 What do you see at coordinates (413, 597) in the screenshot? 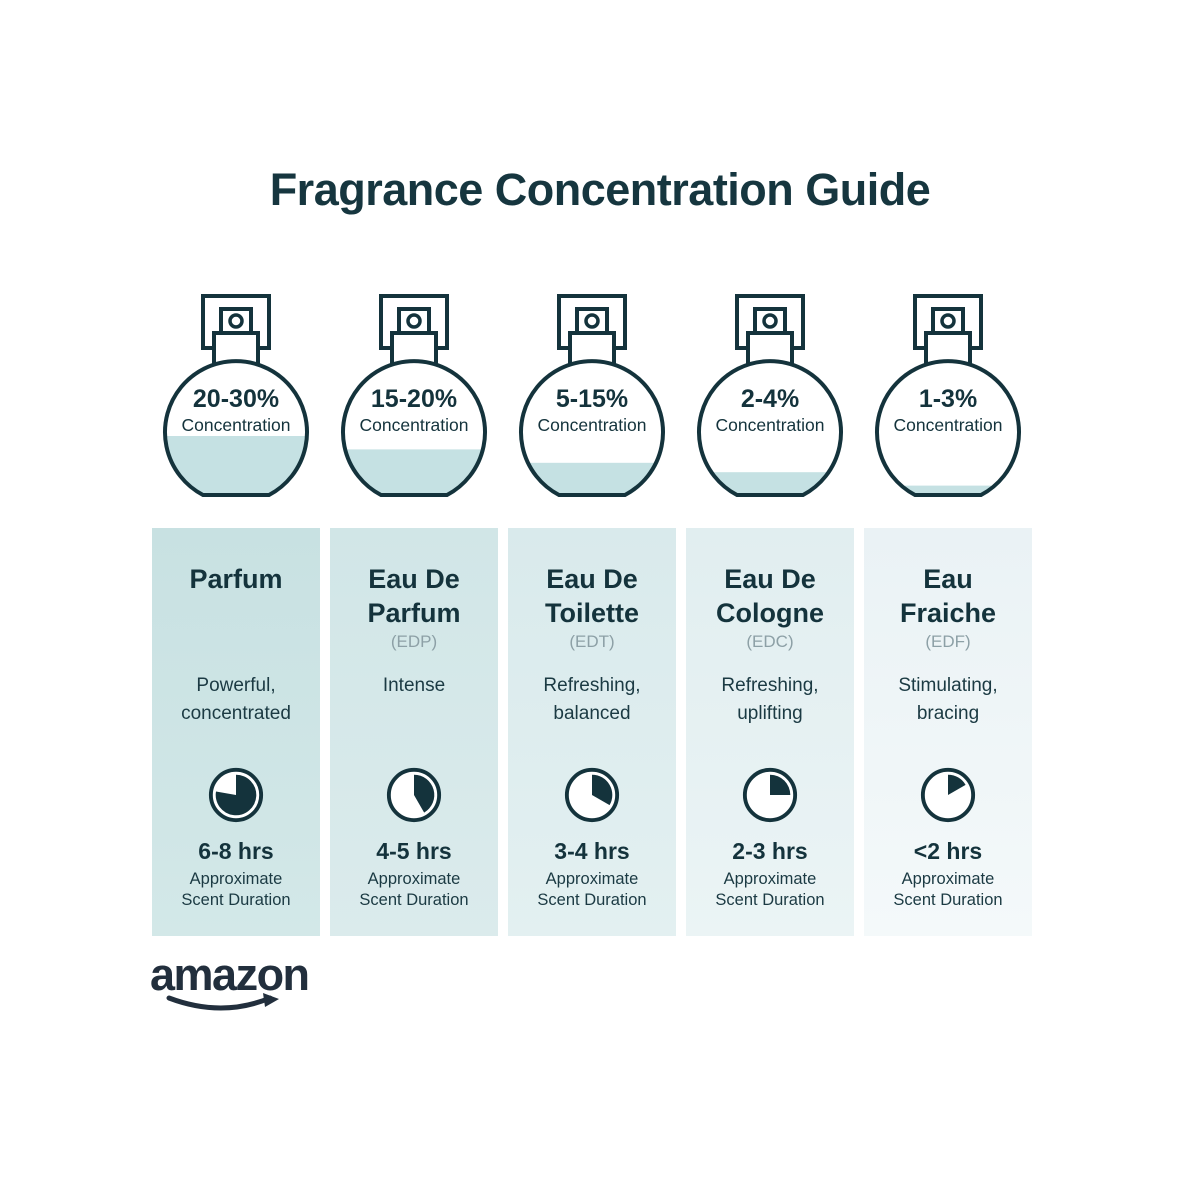
I see `column-title: Eau De Parfum` at bounding box center [413, 597].